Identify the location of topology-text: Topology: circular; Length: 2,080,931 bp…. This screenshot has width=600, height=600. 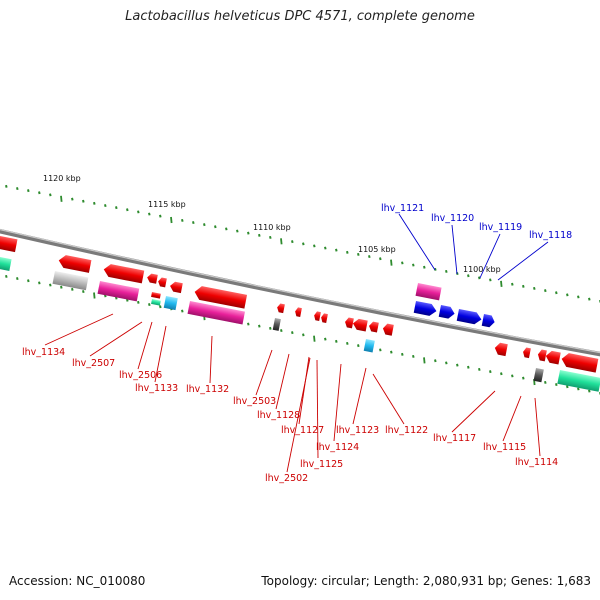
(426, 581).